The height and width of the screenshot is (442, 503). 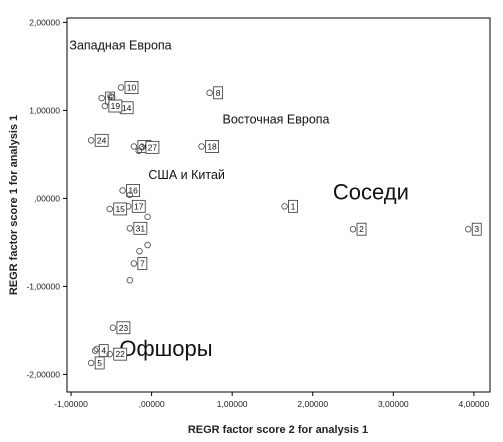 What do you see at coordinates (371, 191) in the screenshot?
I see `cluster-annotation: Соседи` at bounding box center [371, 191].